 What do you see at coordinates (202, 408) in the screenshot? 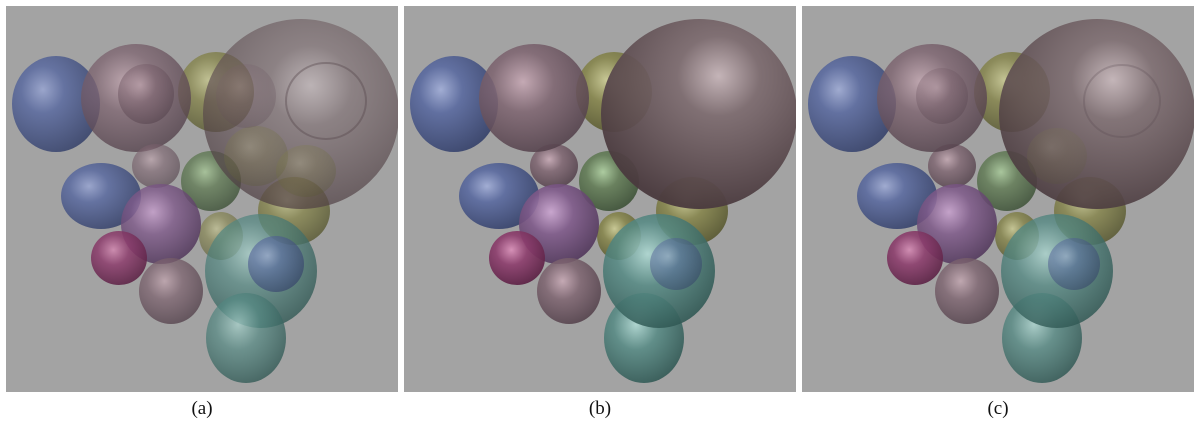
I see `caption-a: (a)` at bounding box center [202, 408].